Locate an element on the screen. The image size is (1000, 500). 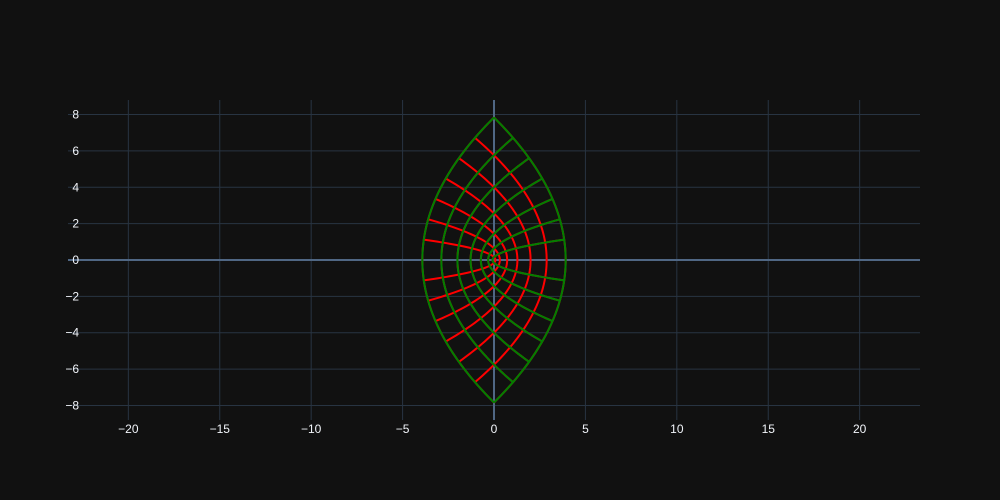
x-tick-label: −5 is located at coordinates (403, 429).